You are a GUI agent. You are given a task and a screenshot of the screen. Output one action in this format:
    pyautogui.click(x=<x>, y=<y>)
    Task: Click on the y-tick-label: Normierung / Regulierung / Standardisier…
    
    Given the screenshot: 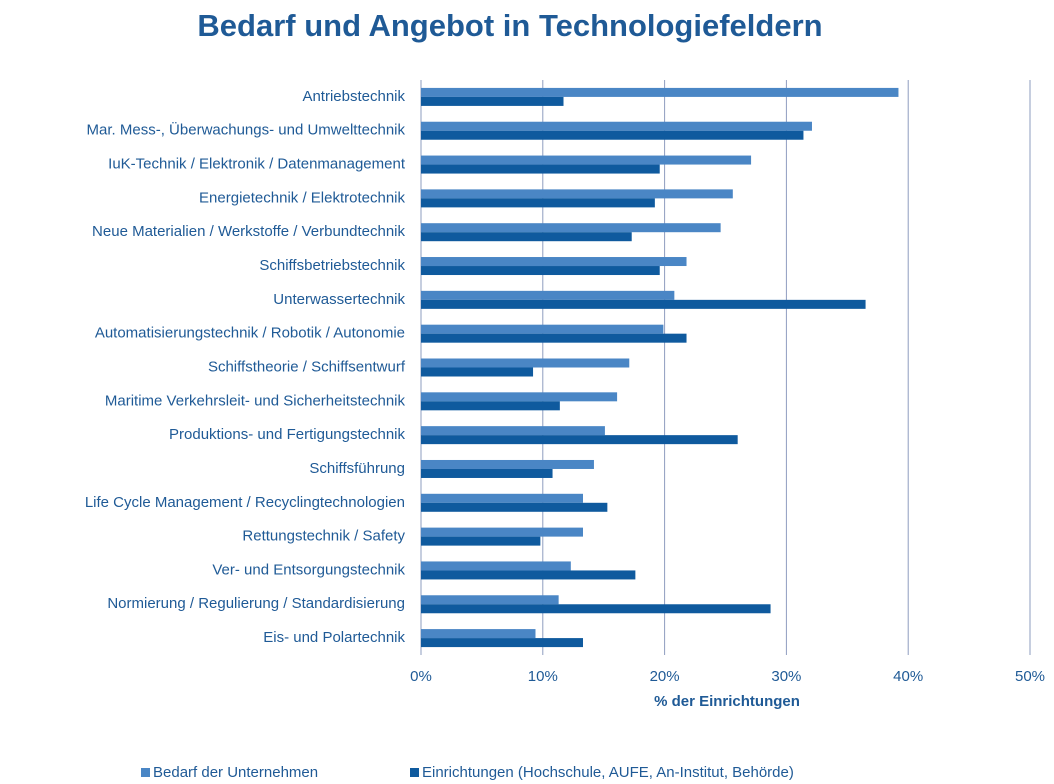 What is the action you would take?
    pyautogui.click(x=256, y=603)
    